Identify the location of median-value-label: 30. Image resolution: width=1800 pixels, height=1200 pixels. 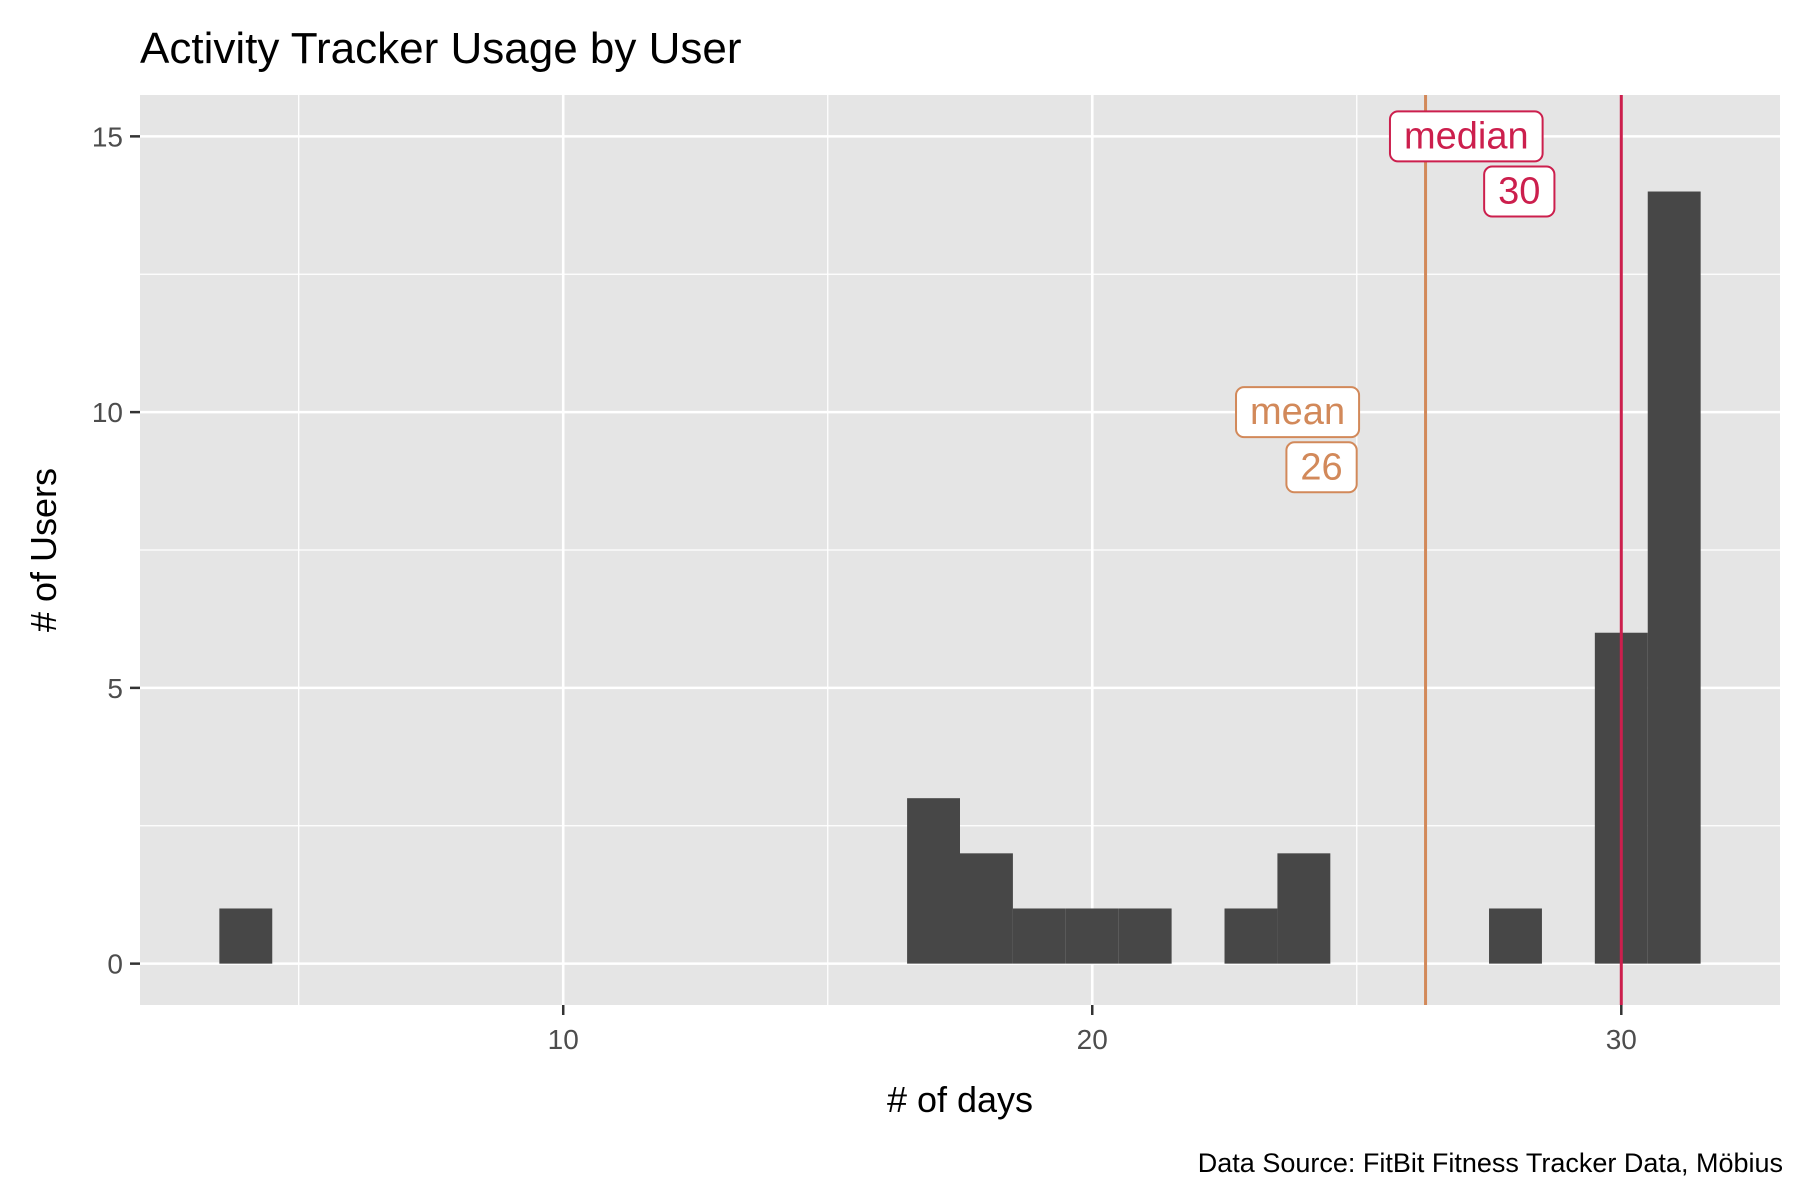
(1519, 191).